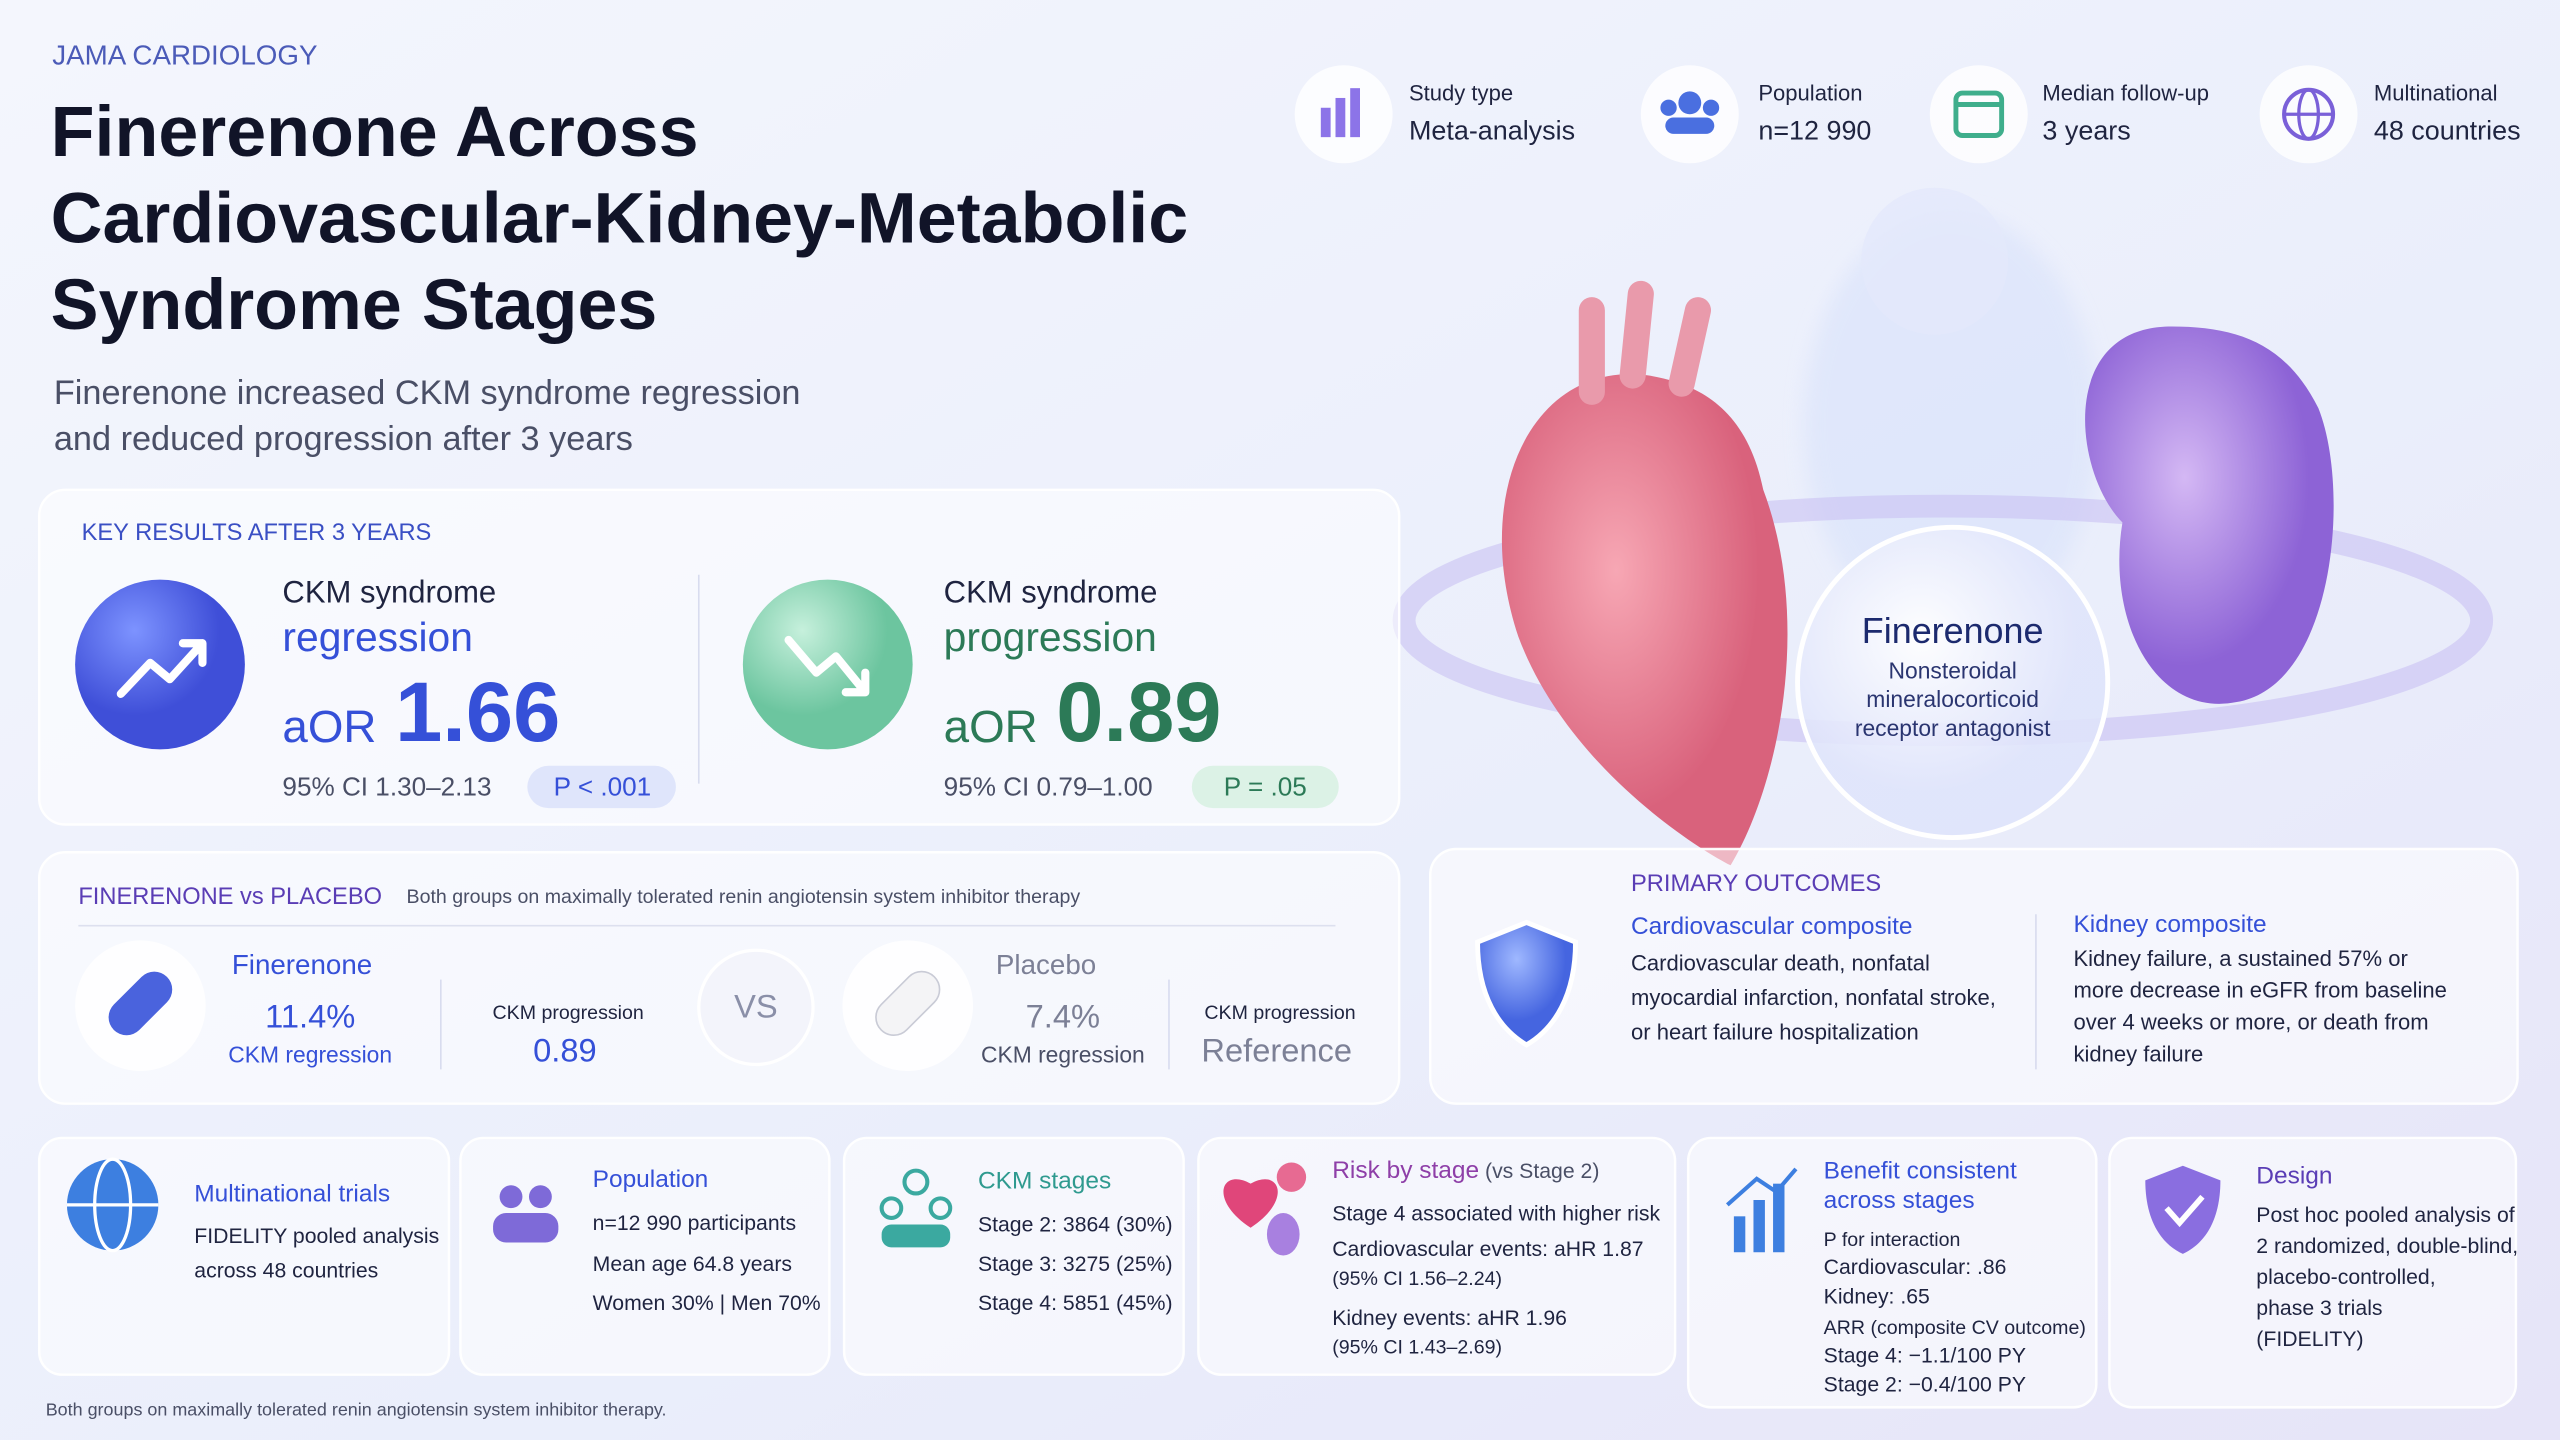  I want to click on result-p: P < .001, so click(603, 786).